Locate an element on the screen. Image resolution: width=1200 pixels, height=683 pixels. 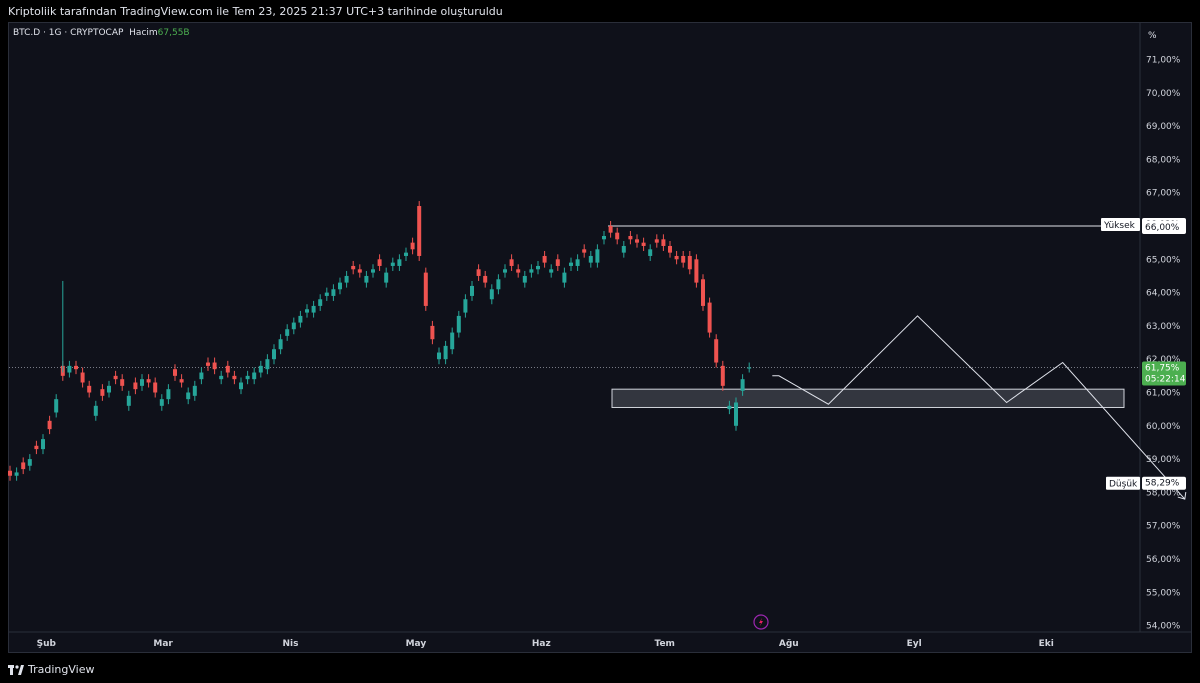
low-label-bg is located at coordinates (1123, 483).